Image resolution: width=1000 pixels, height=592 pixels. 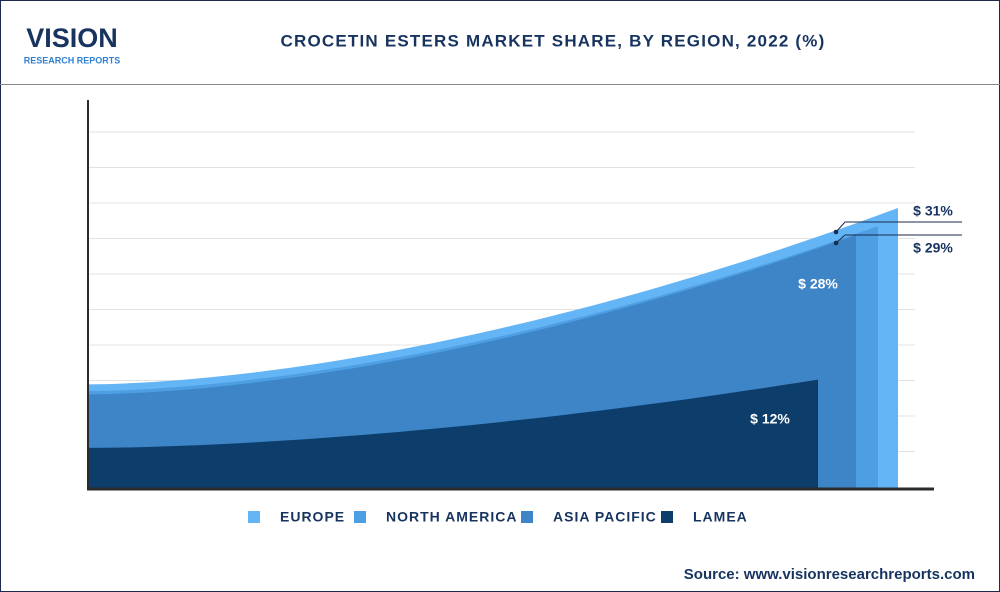 What do you see at coordinates (451, 517) in the screenshot?
I see `legend-label: NORTH AMERICA` at bounding box center [451, 517].